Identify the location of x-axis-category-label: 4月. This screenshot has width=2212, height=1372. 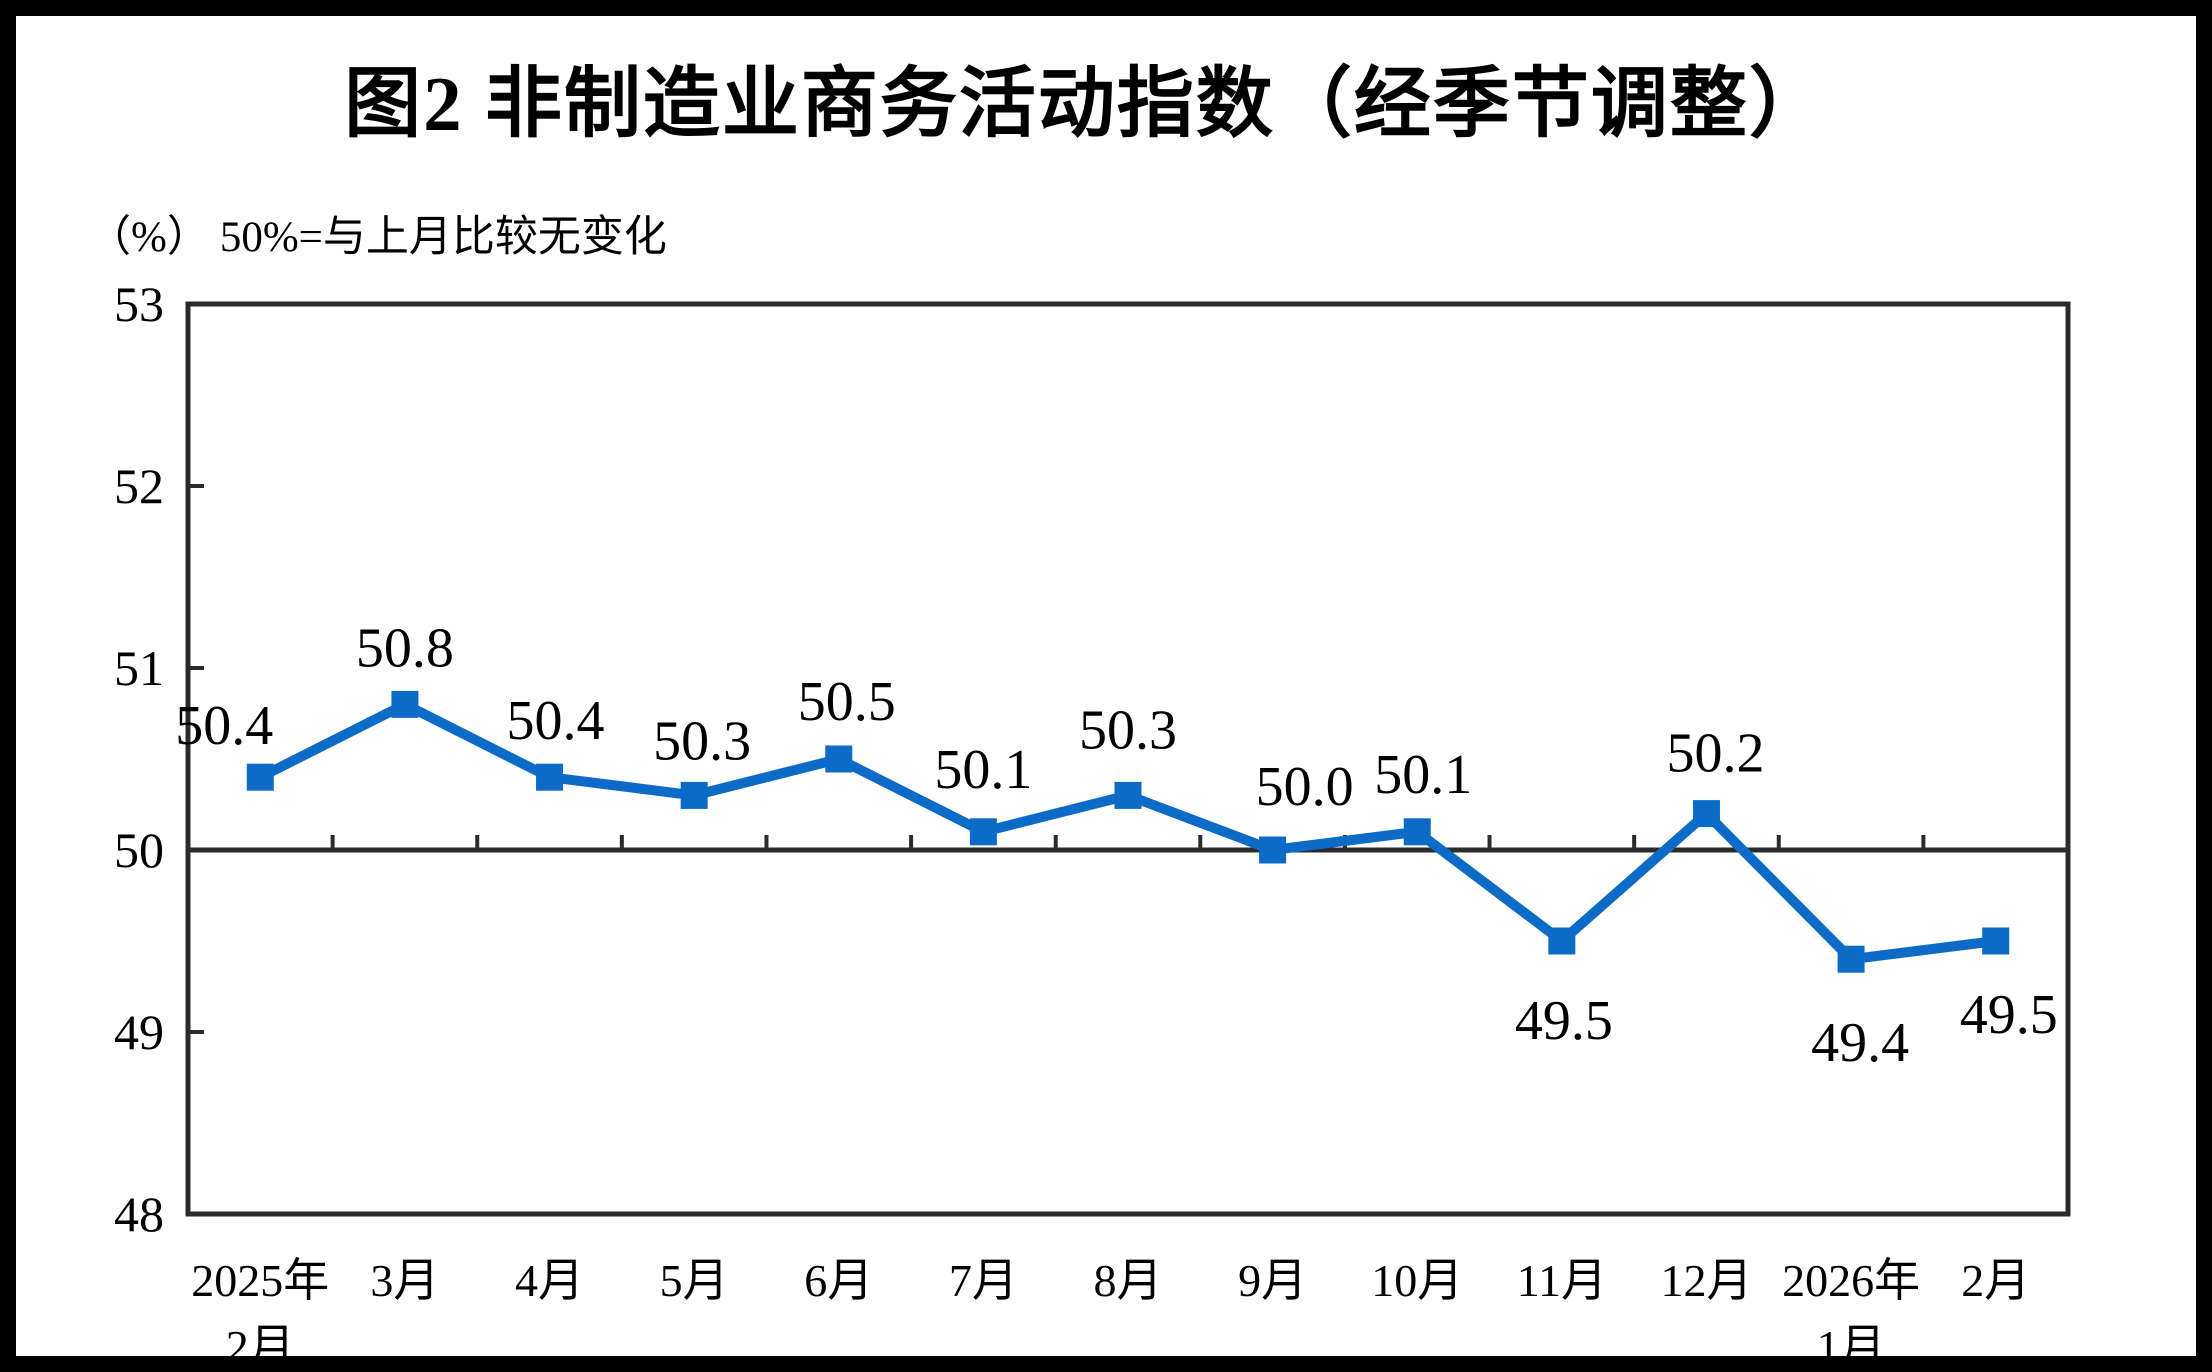
(549, 1280).